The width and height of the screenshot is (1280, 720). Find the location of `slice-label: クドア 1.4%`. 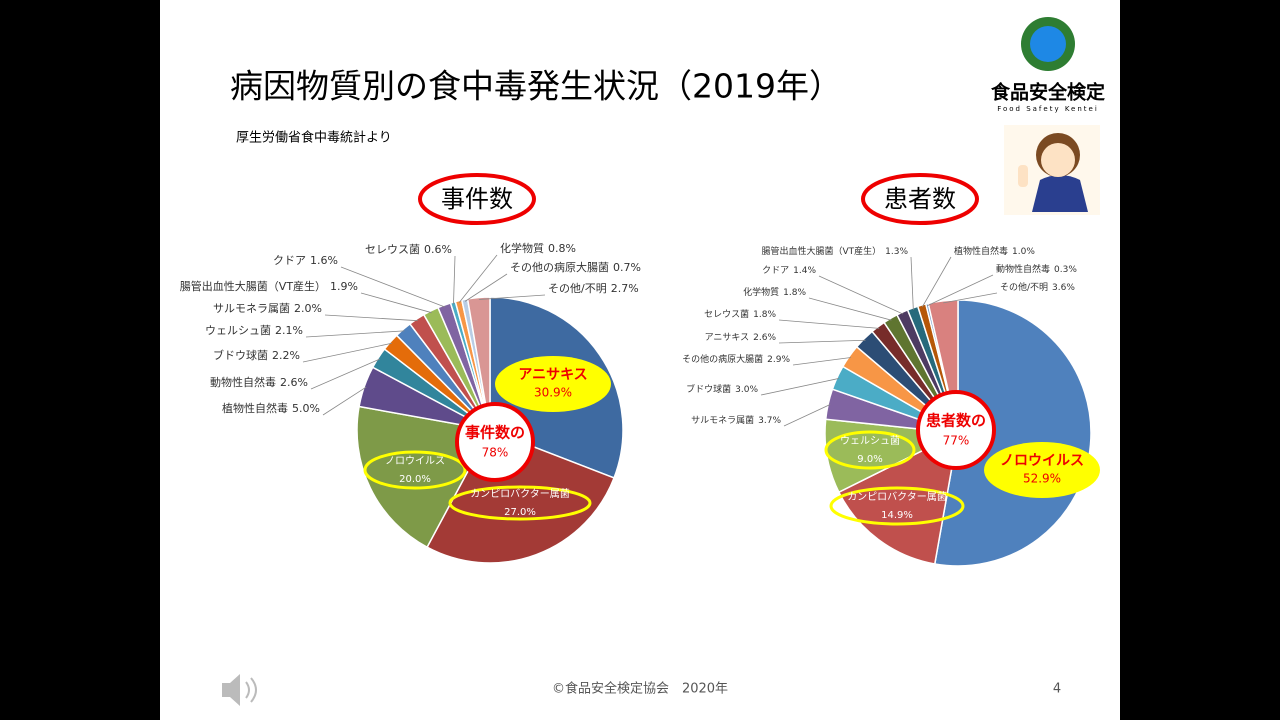

slice-label: クドア 1.4% is located at coordinates (789, 270).